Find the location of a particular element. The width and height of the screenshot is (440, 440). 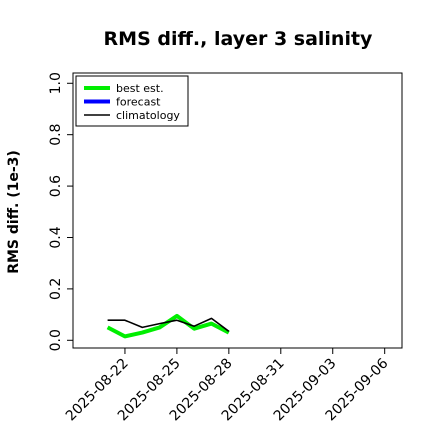

series-line is located at coordinates (168, 324).